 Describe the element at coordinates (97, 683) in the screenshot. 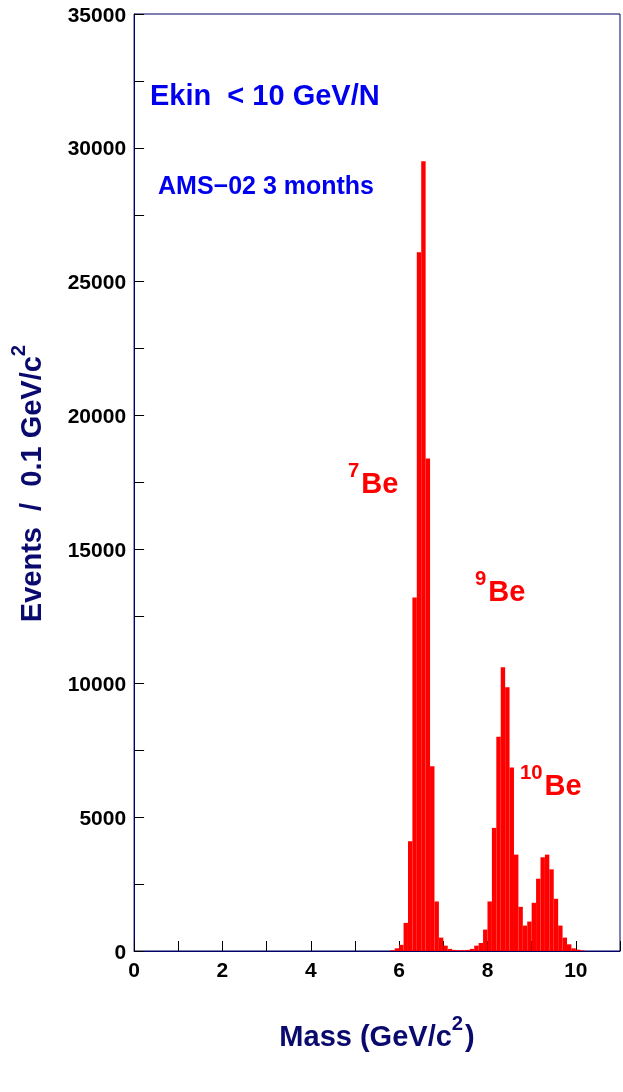

I see `y-tick-label: 10000` at that location.